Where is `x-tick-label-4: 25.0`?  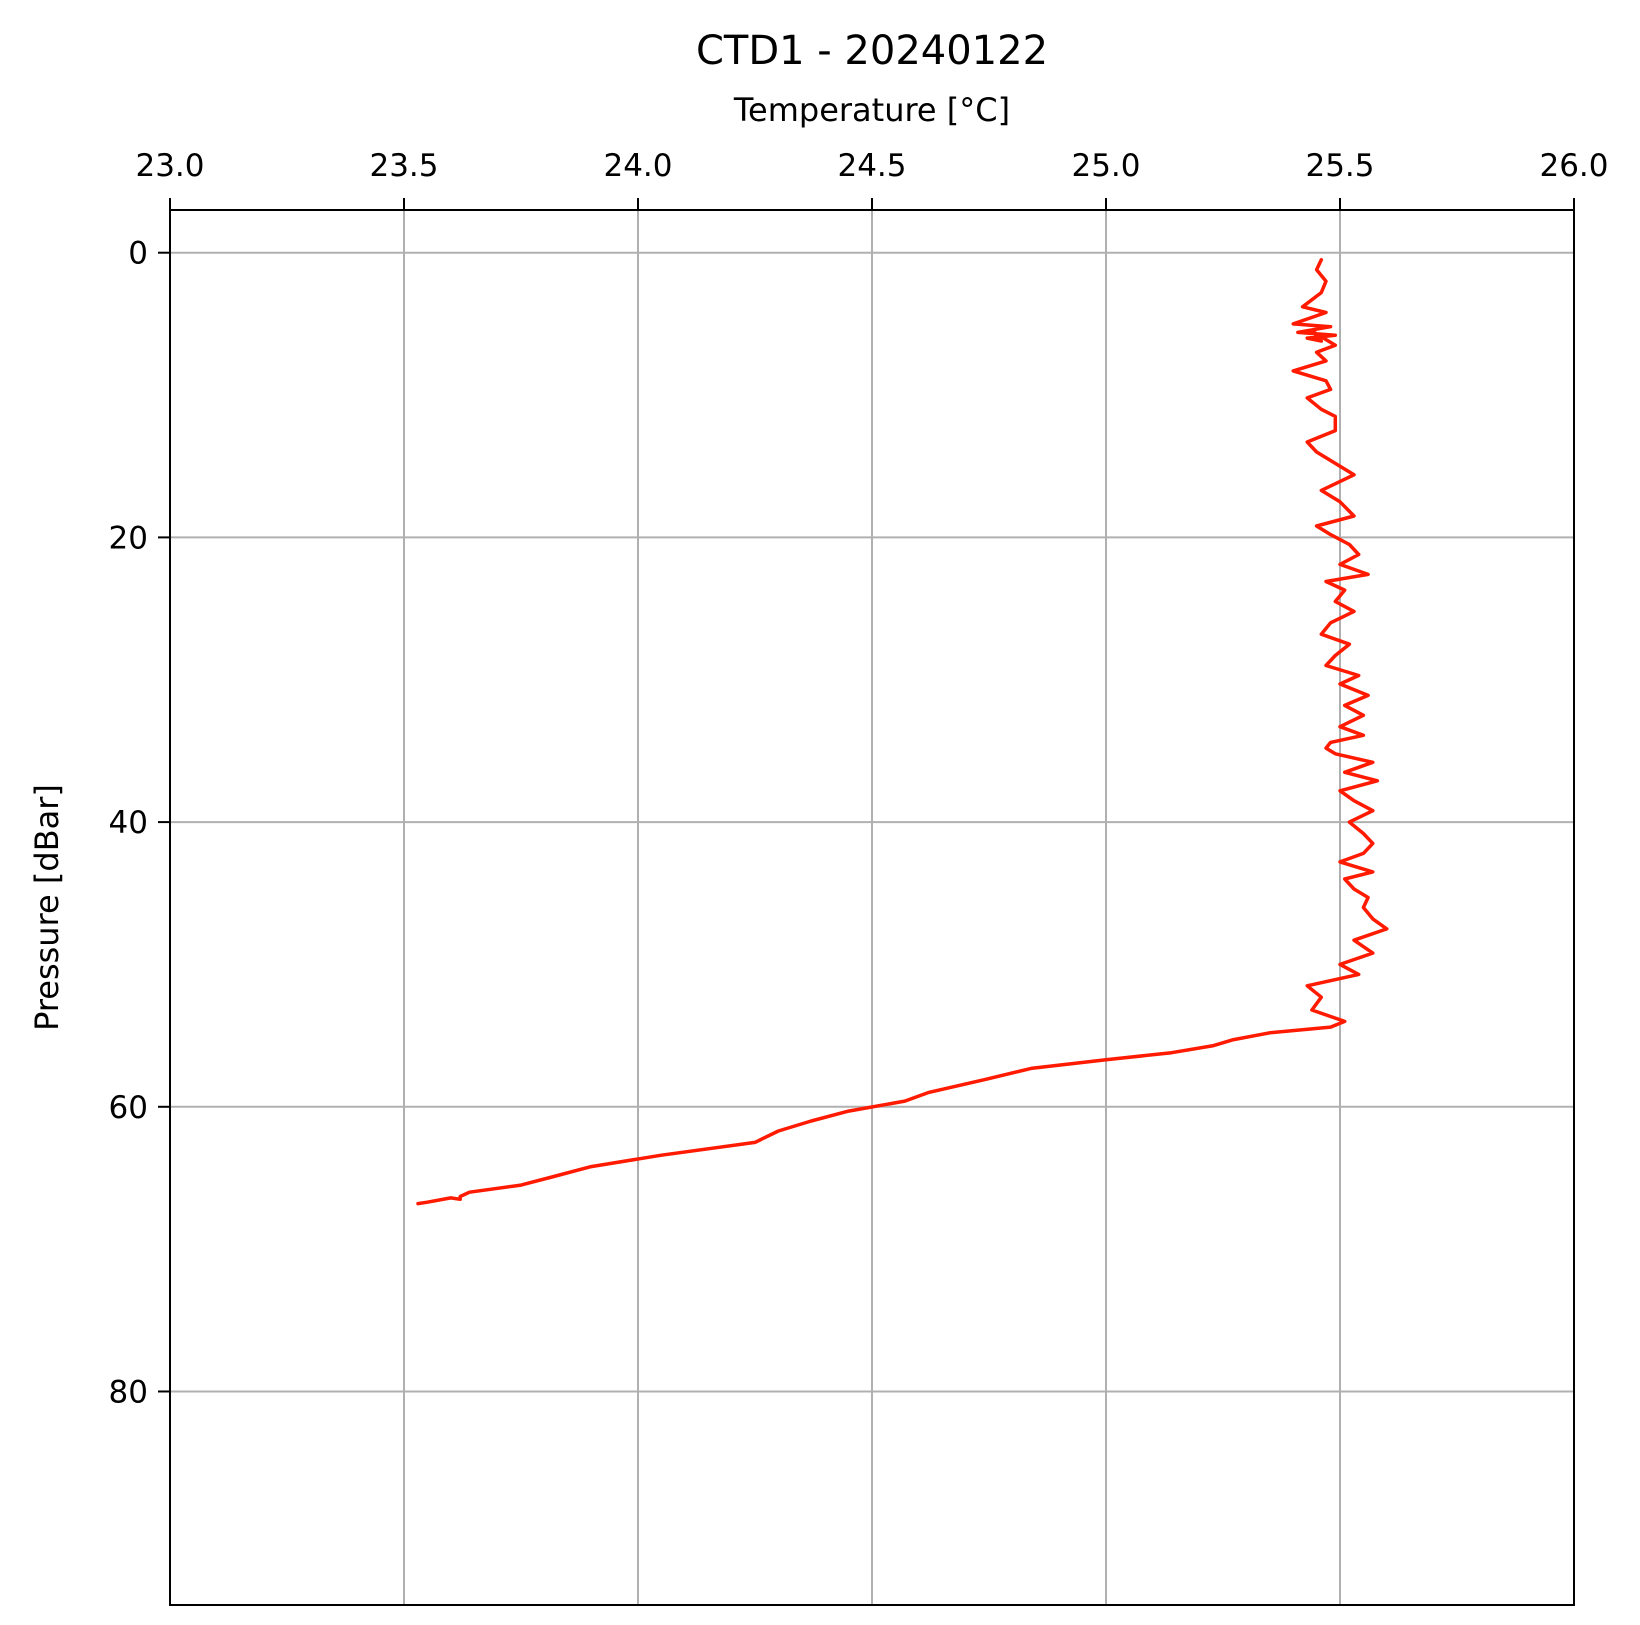 x-tick-label-4: 25.0 is located at coordinates (1105, 166).